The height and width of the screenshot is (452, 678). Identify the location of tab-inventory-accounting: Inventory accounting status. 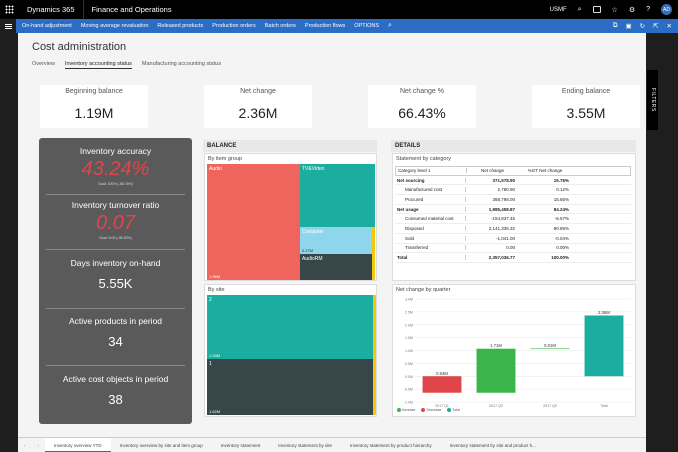
(98, 65).